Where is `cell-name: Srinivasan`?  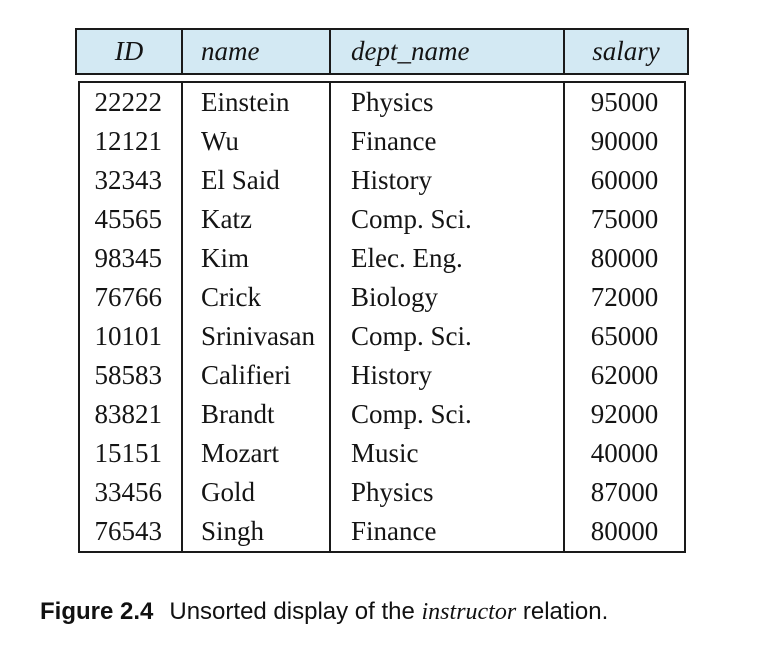
cell-name: Srinivasan is located at coordinates (257, 336).